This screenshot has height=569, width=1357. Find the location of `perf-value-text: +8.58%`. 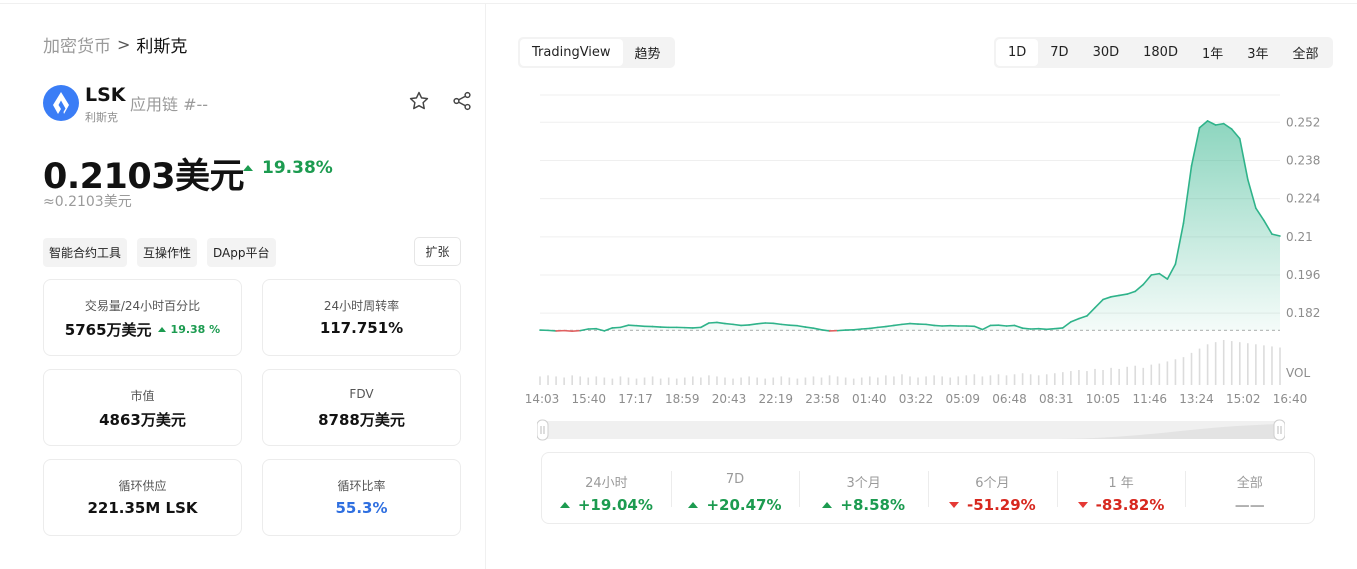

perf-value-text: +8.58% is located at coordinates (872, 505).